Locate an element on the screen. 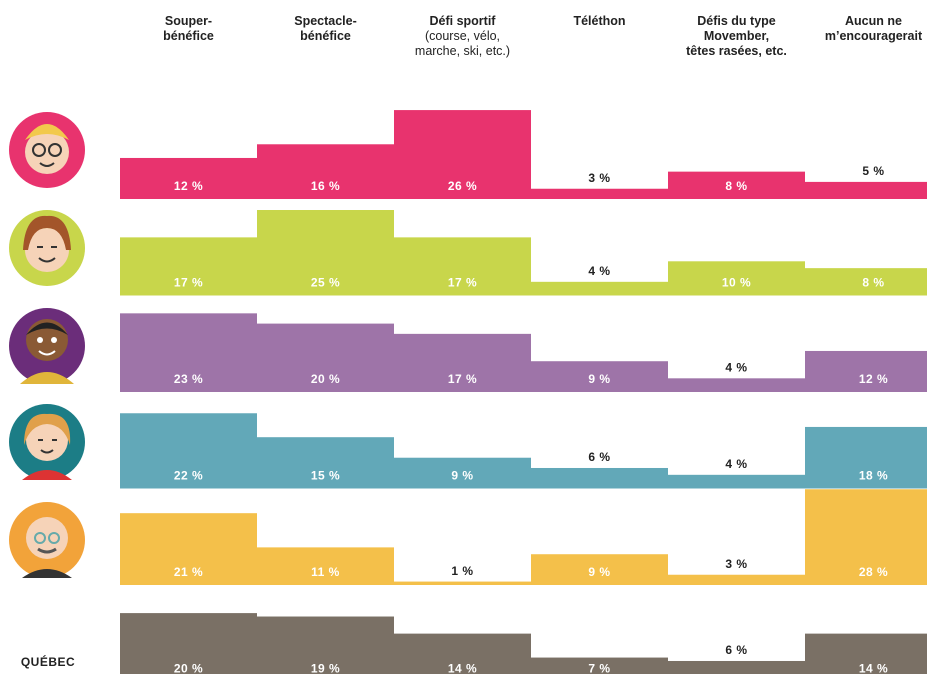 The width and height of the screenshot is (927, 674). category-header: Téléthon is located at coordinates (599, 21).